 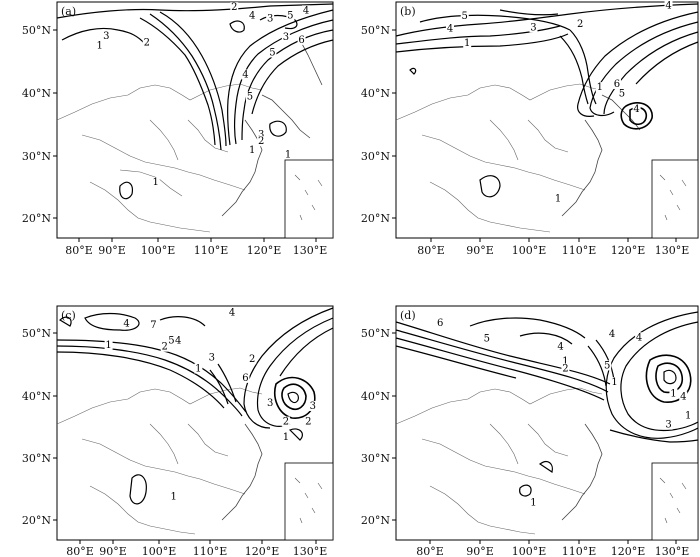 I want to click on panel-b-label: (b), so click(x=408, y=11).